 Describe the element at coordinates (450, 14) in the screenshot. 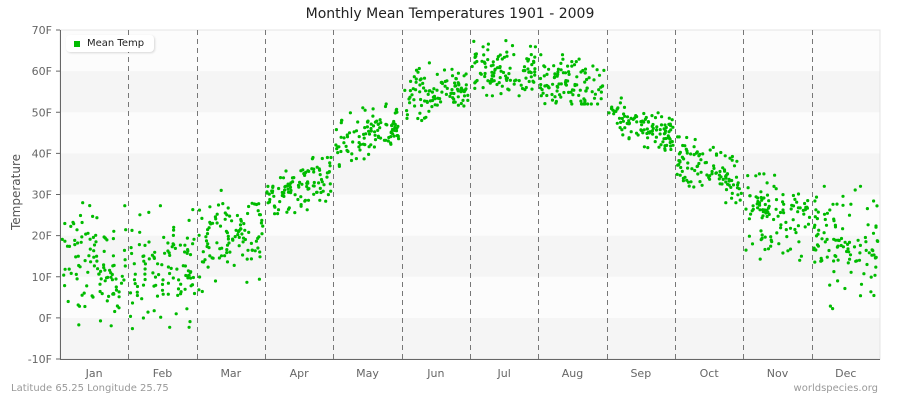

I see `chart-title: Monthly Mean Temperatures 1901 - 2009` at that location.